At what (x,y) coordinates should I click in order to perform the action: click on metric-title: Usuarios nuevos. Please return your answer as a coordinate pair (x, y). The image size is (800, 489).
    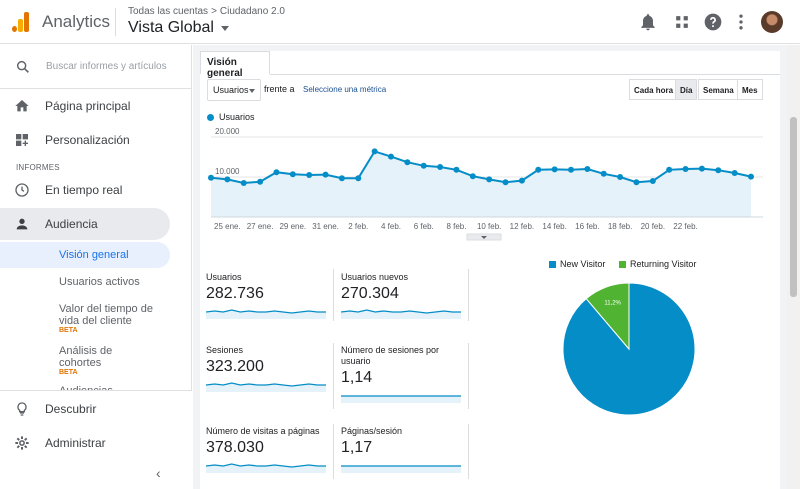
    Looking at the image, I should click on (375, 277).